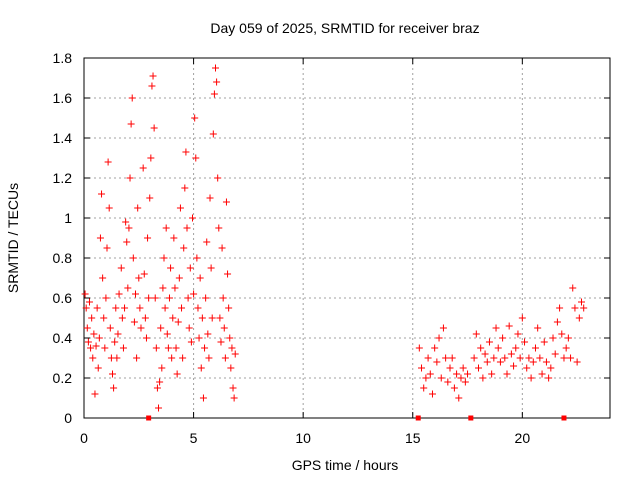  What do you see at coordinates (63, 58) in the screenshot?
I see `y-tick-label: 1.8` at bounding box center [63, 58].